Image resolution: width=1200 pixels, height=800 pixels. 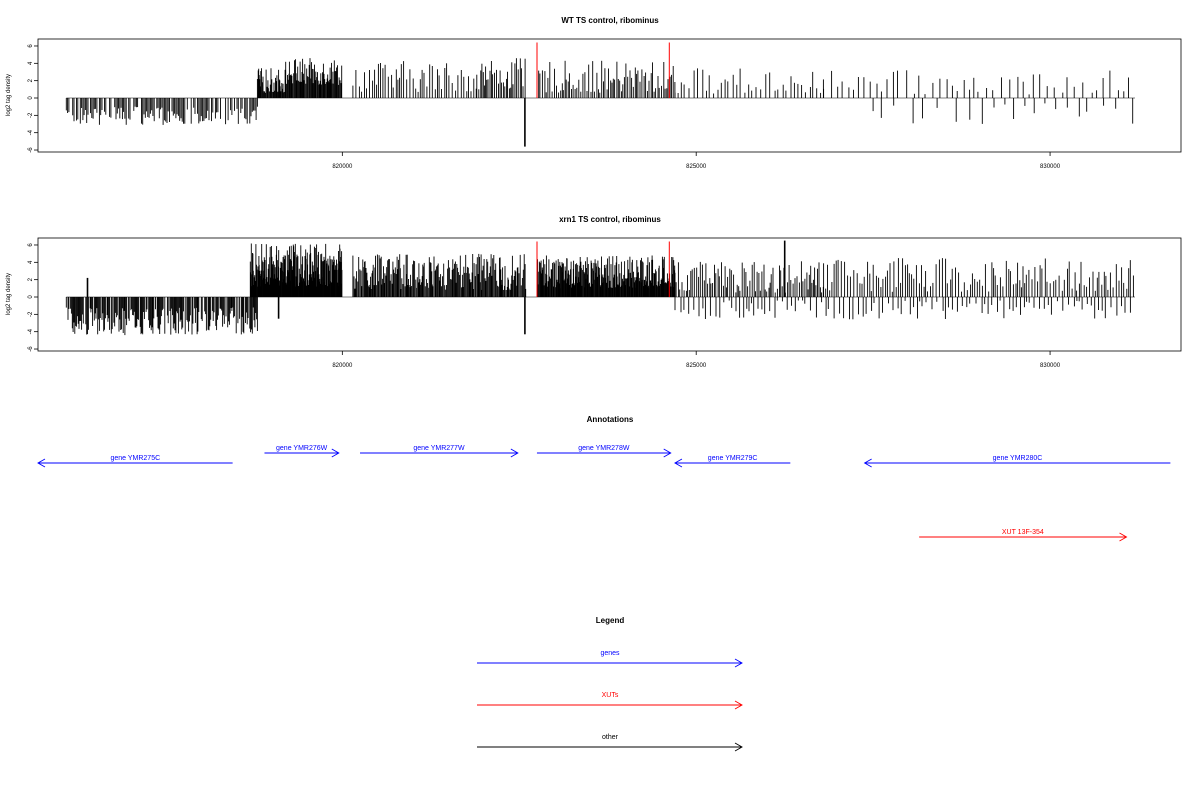 I want to click on annotation-label: gene YMR276W, so click(x=302, y=448).